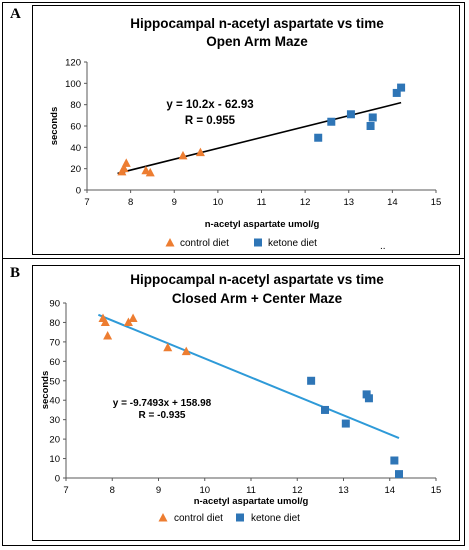 This screenshot has width=469, height=550. I want to click on chart-a-y-tick-label: 100, so click(73, 84).